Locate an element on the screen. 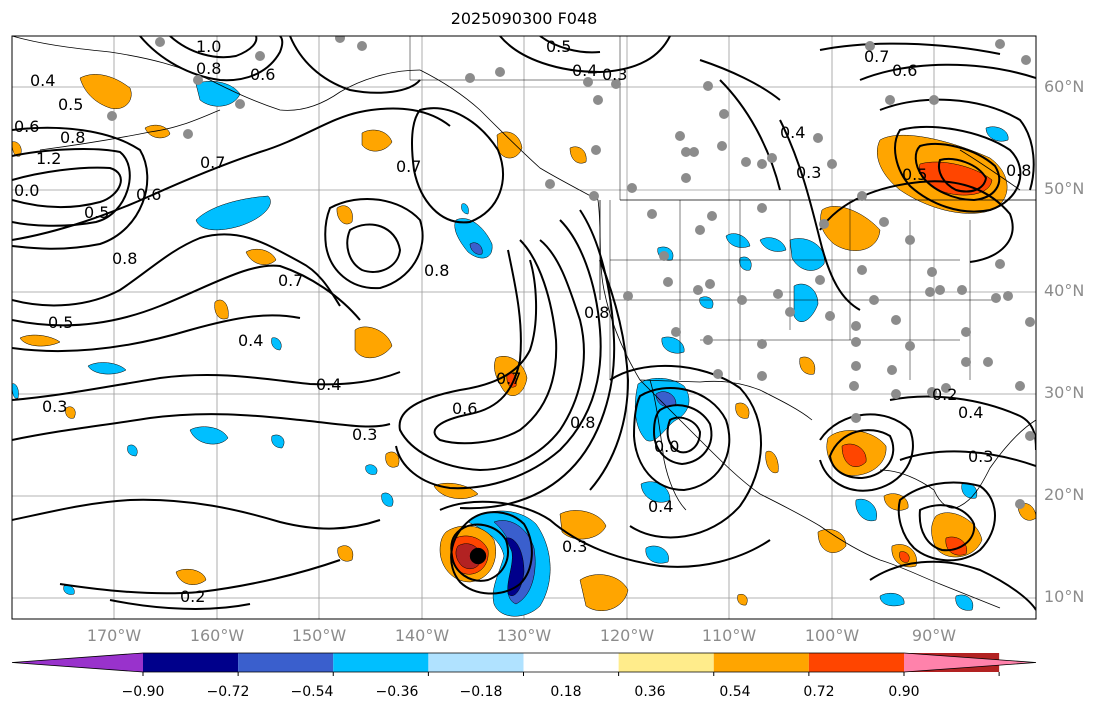 This screenshot has width=1105, height=712. lon-label: 170°W is located at coordinates (114, 635).